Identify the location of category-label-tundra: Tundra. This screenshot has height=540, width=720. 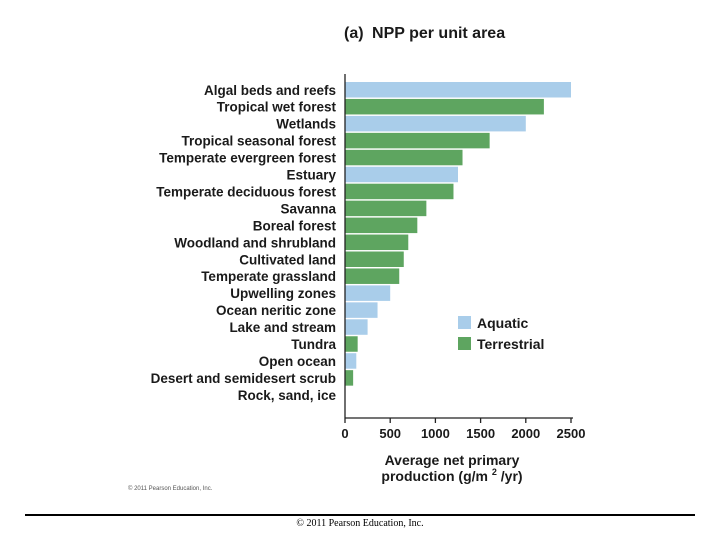
(313, 344).